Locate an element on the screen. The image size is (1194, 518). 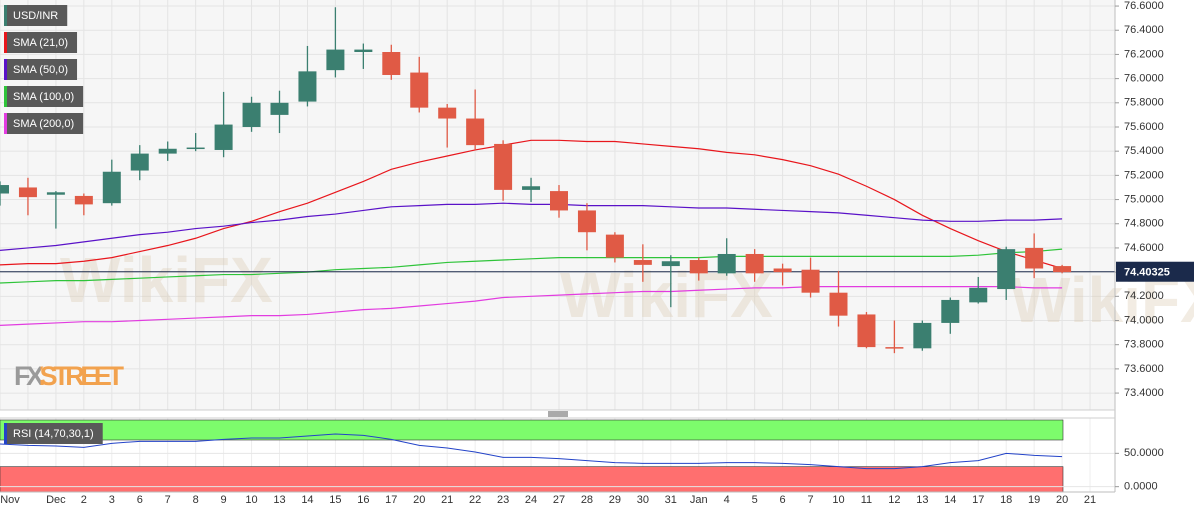
x-tick-label: 24 is located at coordinates (531, 500).